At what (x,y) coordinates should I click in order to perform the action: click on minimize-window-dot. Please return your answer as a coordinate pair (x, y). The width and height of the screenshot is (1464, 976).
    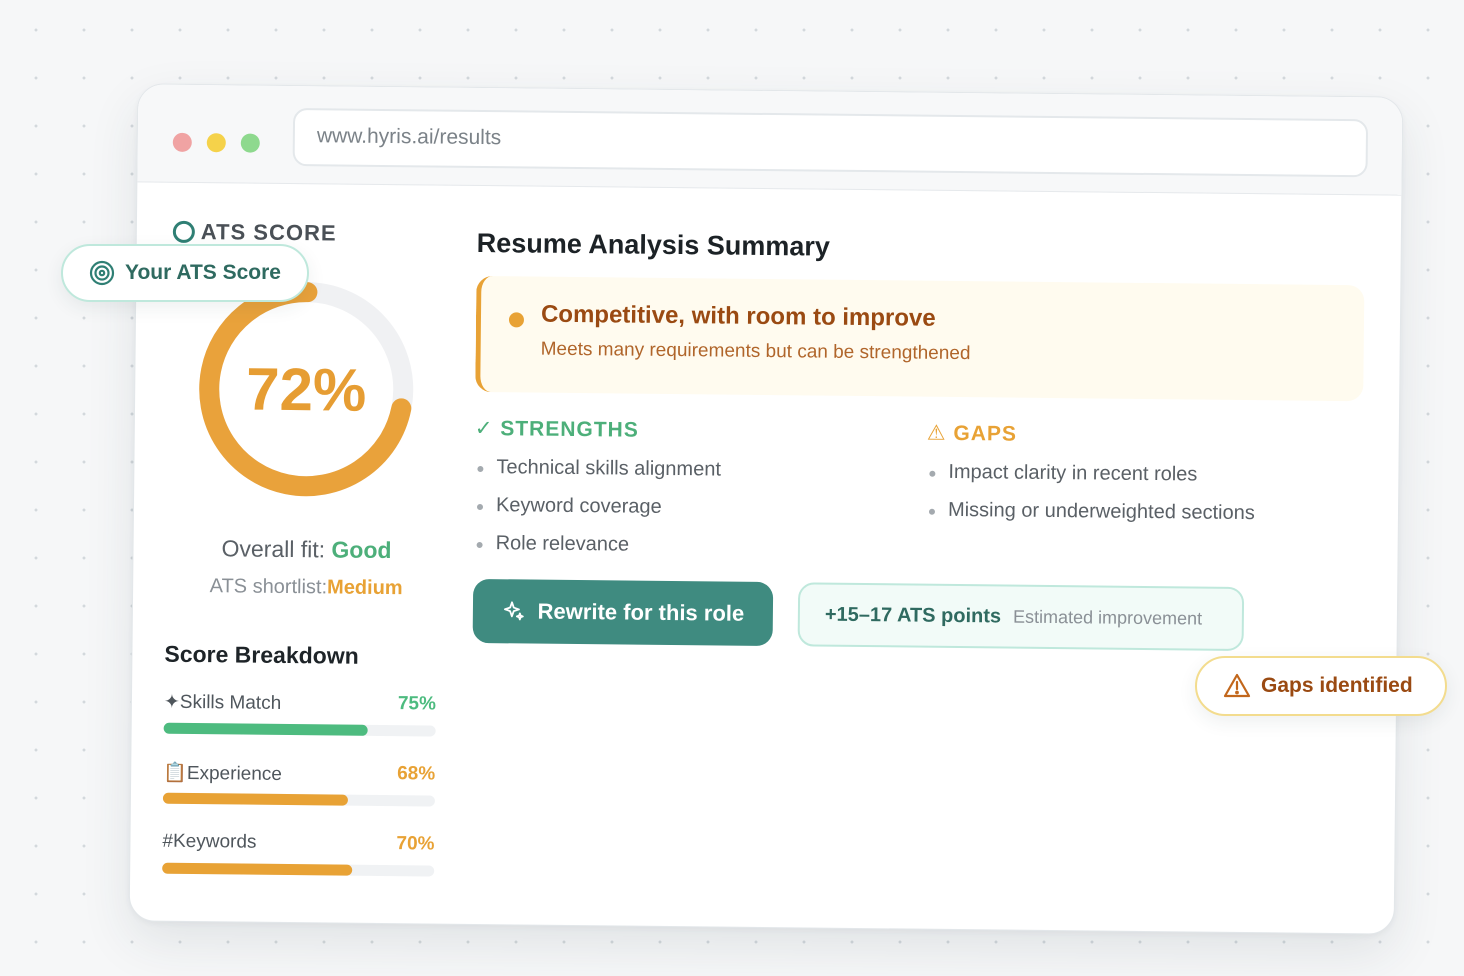
    Looking at the image, I should click on (216, 143).